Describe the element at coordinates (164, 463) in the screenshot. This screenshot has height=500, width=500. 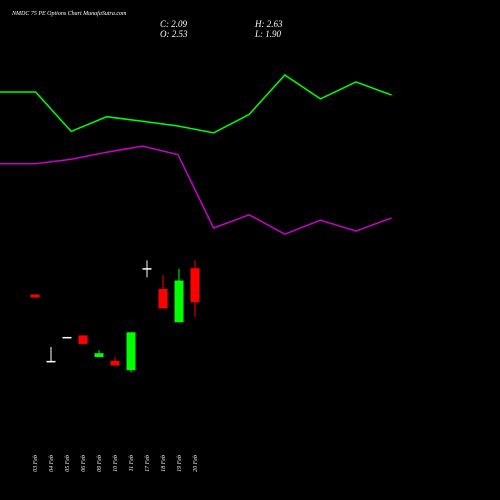
I see `x-tick-label: 18 Feb` at that location.